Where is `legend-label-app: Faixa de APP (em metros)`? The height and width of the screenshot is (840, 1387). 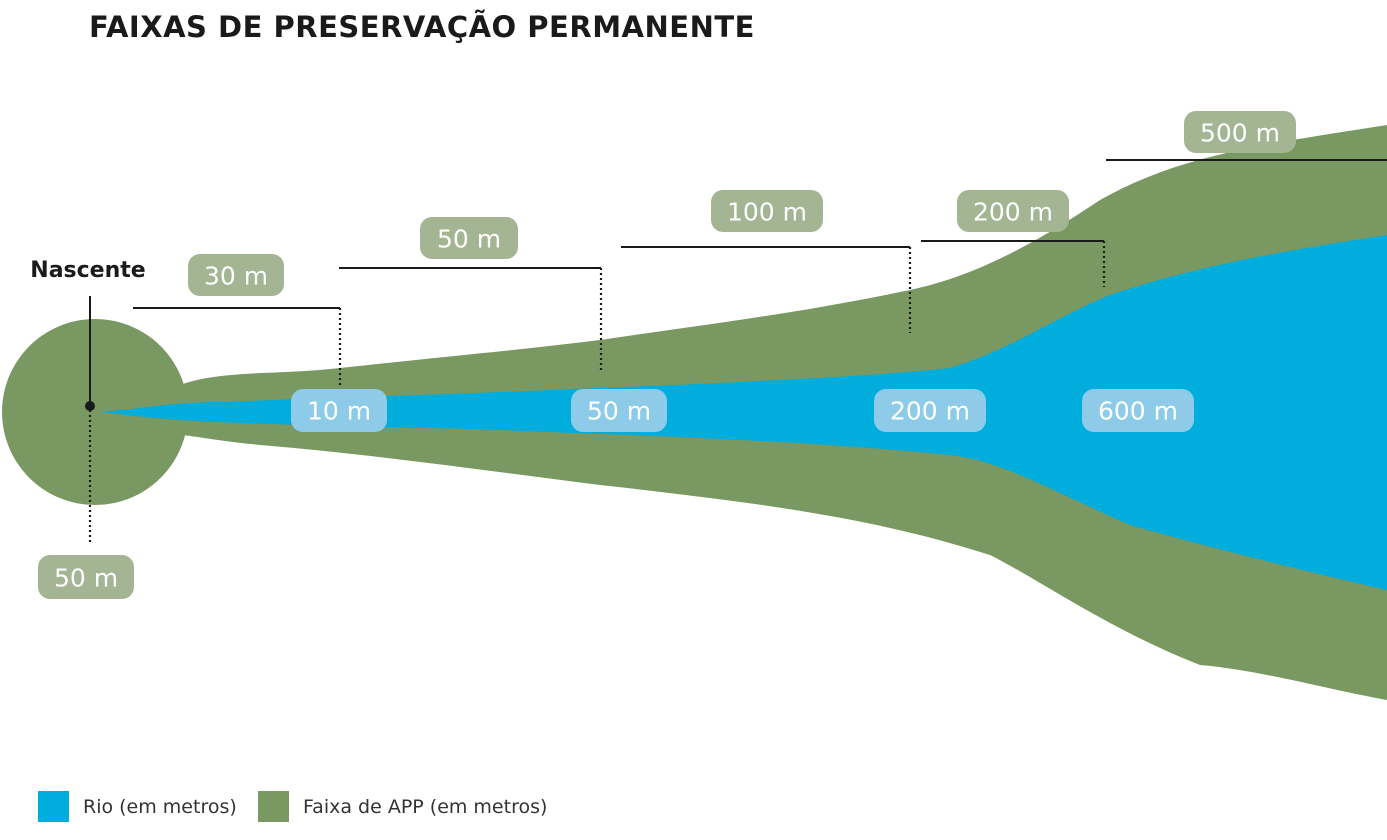 legend-label-app: Faixa de APP (em metros) is located at coordinates (425, 806).